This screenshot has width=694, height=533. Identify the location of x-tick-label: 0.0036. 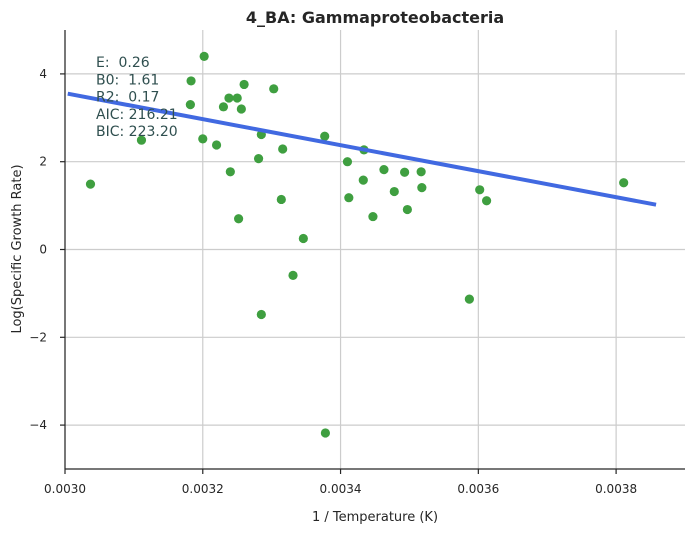
(478, 489).